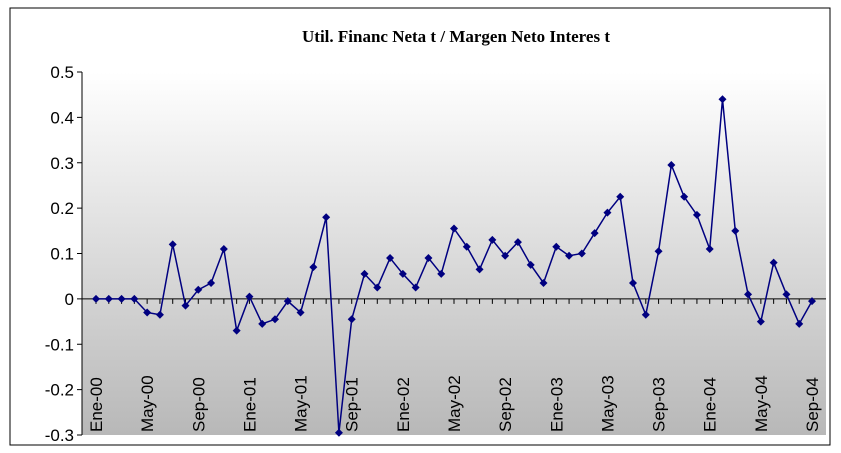  I want to click on x-tick-label: Ene-04, so click(710, 404).